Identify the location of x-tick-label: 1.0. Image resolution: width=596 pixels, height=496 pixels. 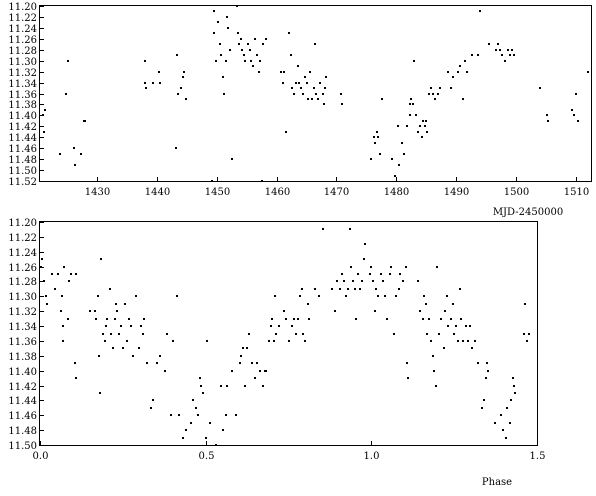
(372, 456).